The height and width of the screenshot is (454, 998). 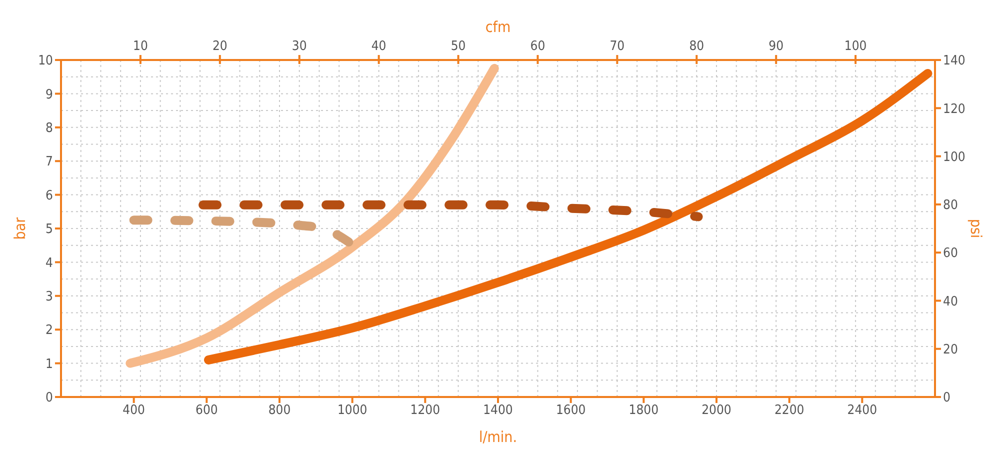 What do you see at coordinates (49, 94) in the screenshot?
I see `y-tick-label: 9` at bounding box center [49, 94].